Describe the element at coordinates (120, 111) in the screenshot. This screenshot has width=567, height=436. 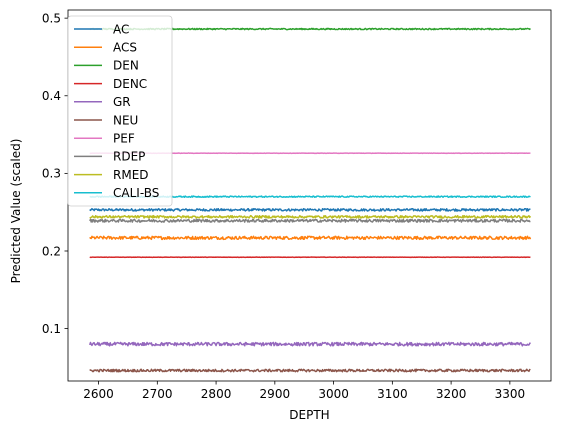
I see `legend: AC ACS DEN DENC GR NEU PEF RDEP RMED CALI-BS` at that location.